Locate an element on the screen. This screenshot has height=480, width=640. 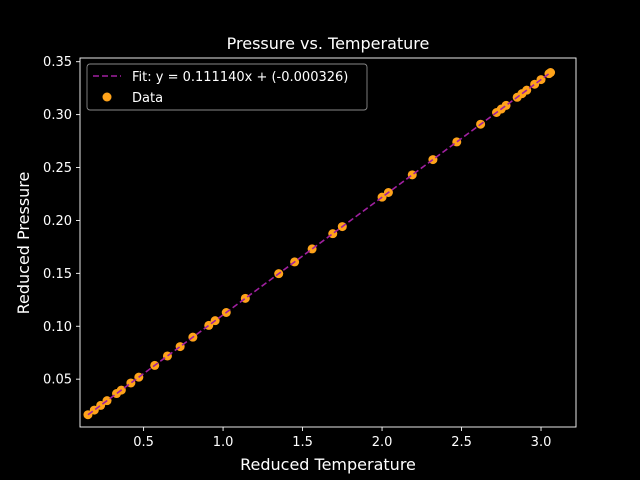
x-tick-label: 3.0 is located at coordinates (541, 442).